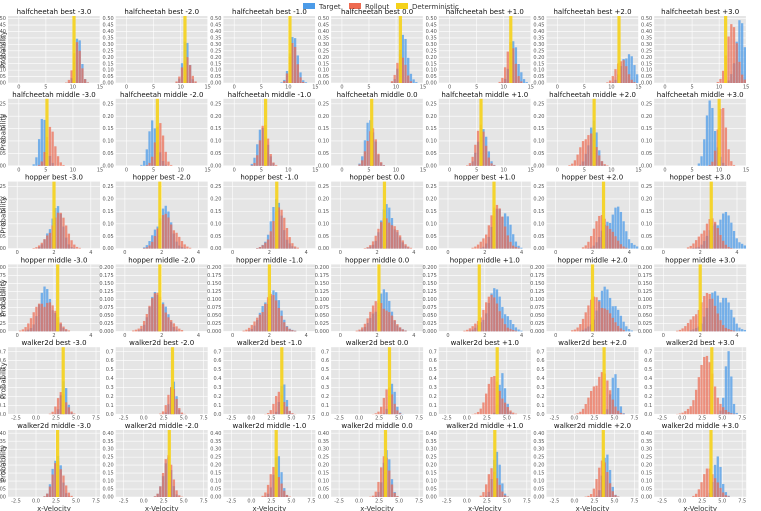 This screenshot has width=761, height=511. Describe the element at coordinates (592, 426) in the screenshot. I see `panel-title: walker2d middle +2.0` at that location.